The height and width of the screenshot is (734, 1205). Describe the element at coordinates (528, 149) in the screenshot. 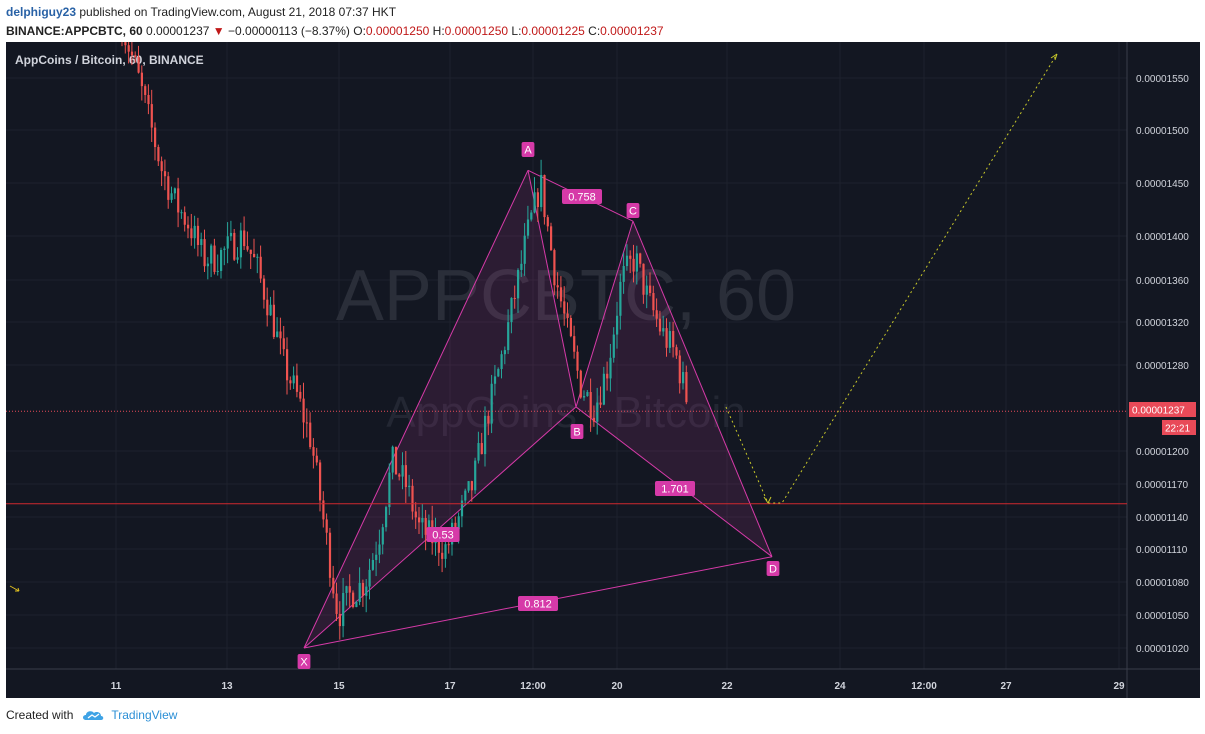

I see `point-label-a-bg` at that location.